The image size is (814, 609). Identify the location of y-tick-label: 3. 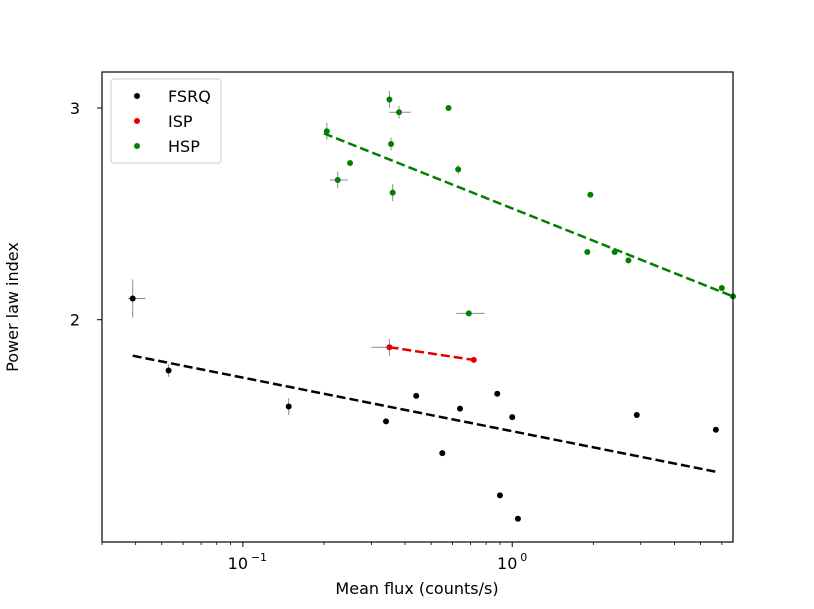
(75, 108).